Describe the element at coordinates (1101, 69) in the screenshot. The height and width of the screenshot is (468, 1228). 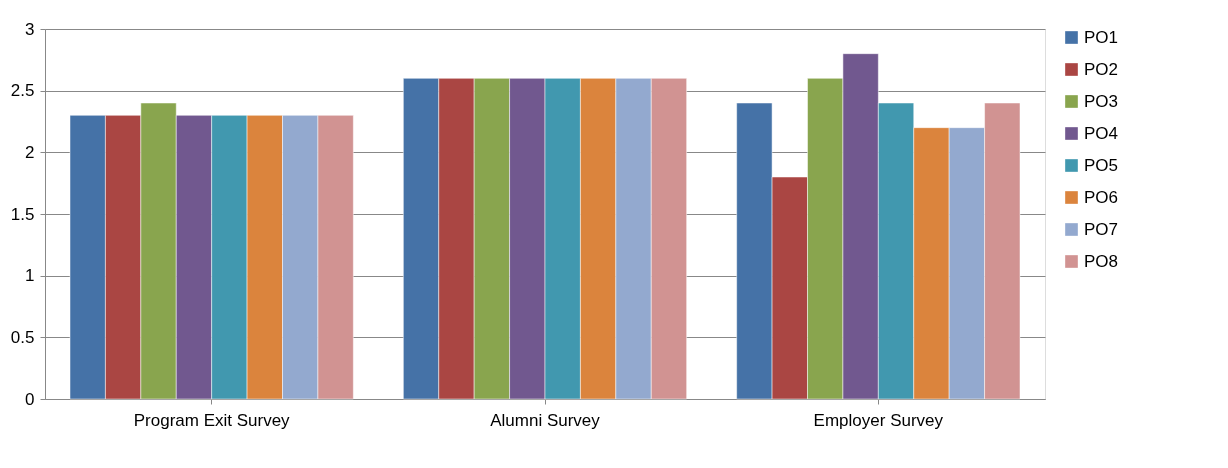
I see `legend-label: PO2` at that location.